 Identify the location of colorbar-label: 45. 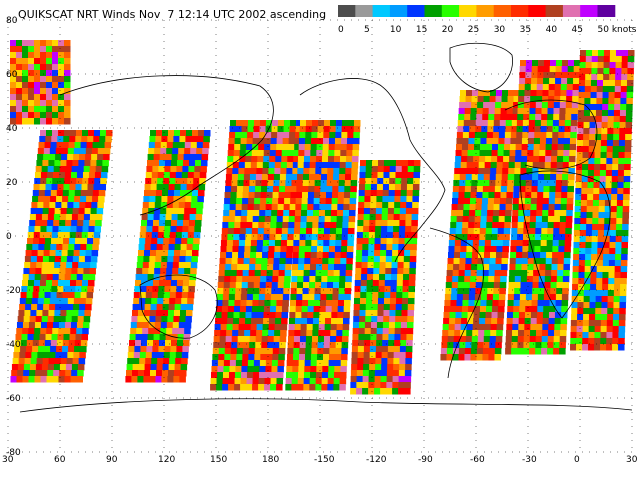
(577, 30).